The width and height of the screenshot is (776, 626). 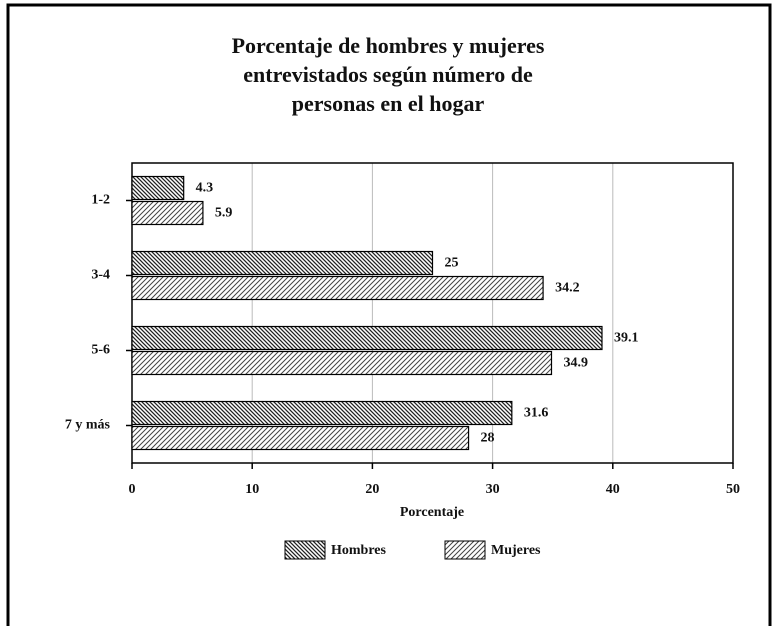 I want to click on x-axis-label: Porcentaje, so click(x=432, y=512).